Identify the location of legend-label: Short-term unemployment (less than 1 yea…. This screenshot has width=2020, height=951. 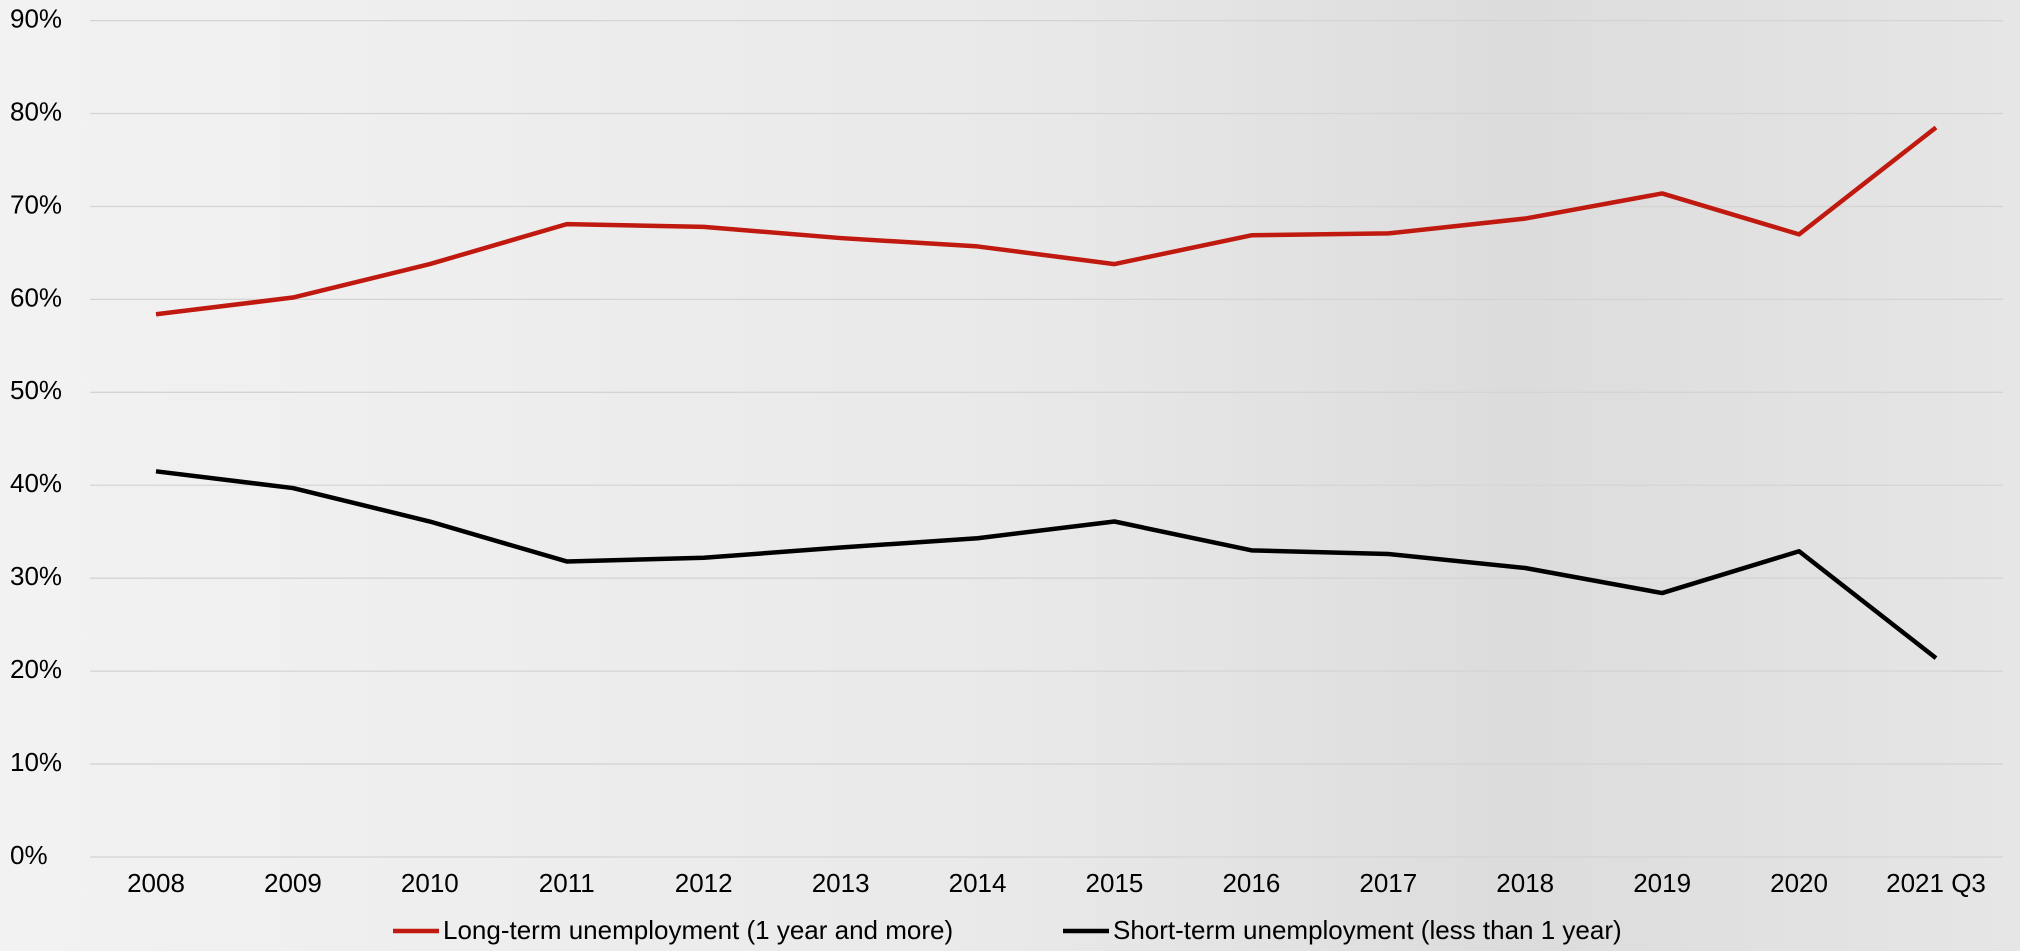
(1367, 930).